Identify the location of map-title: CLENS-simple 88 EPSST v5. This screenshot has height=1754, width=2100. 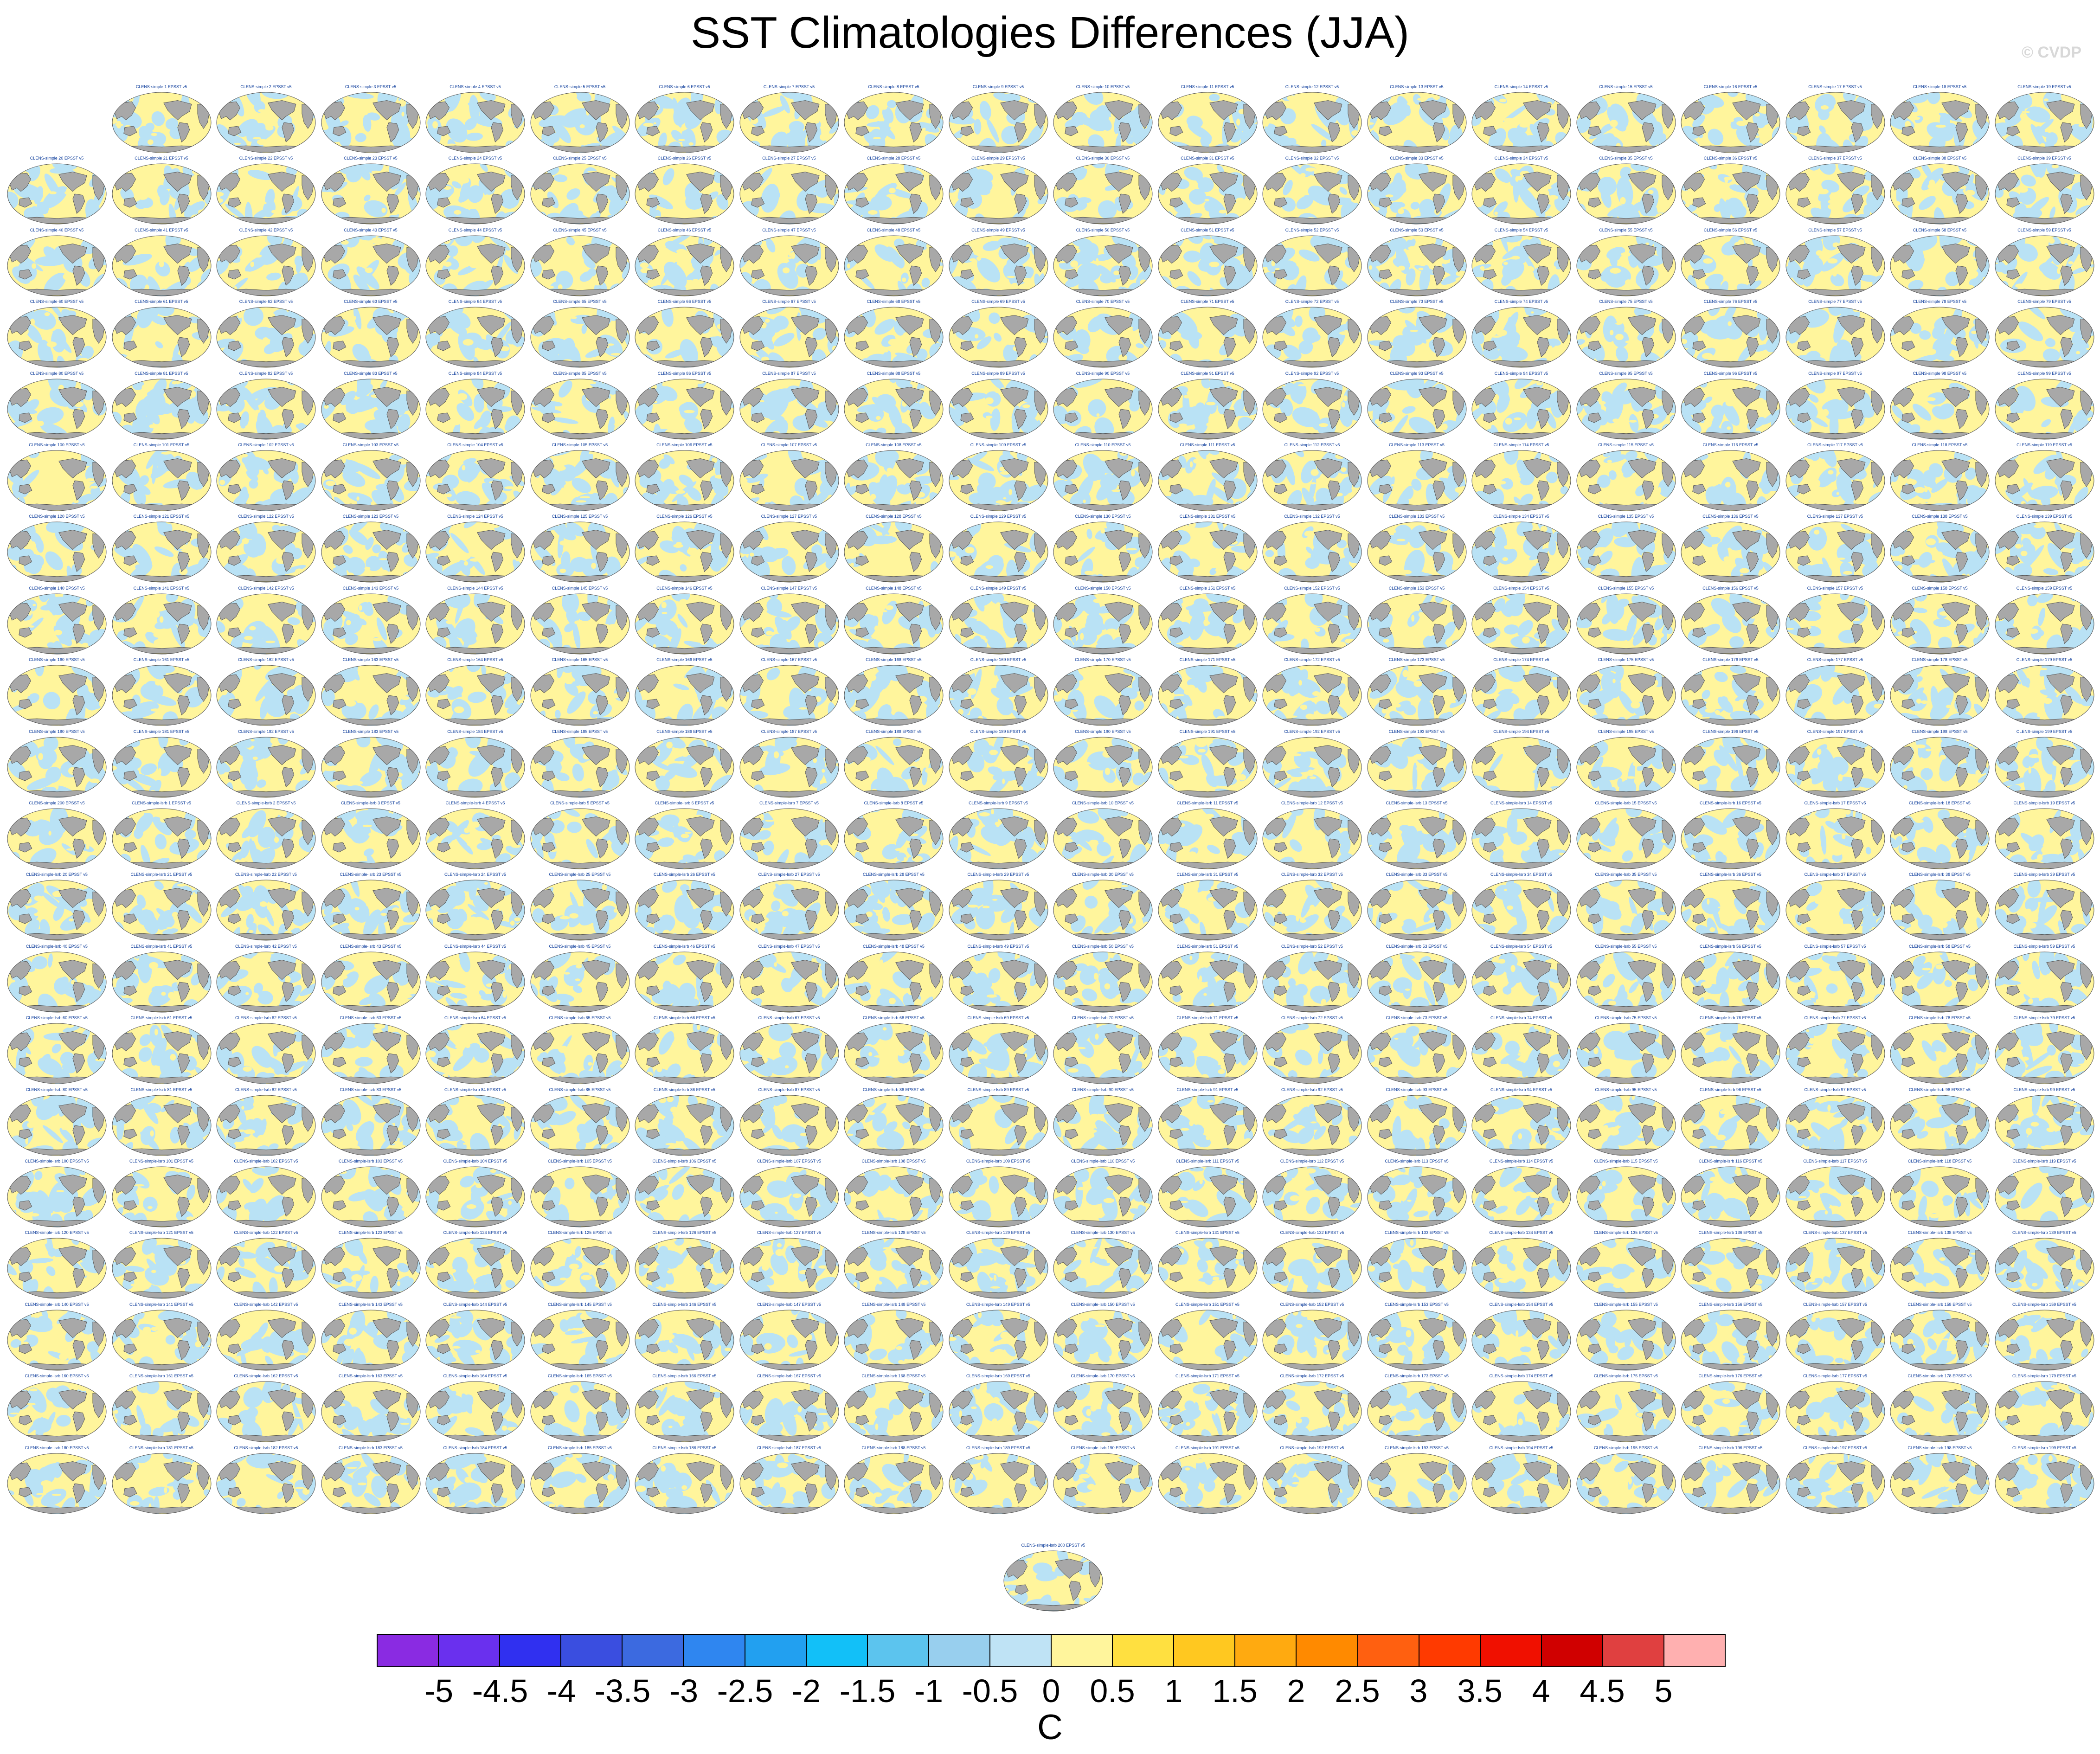
(894, 373).